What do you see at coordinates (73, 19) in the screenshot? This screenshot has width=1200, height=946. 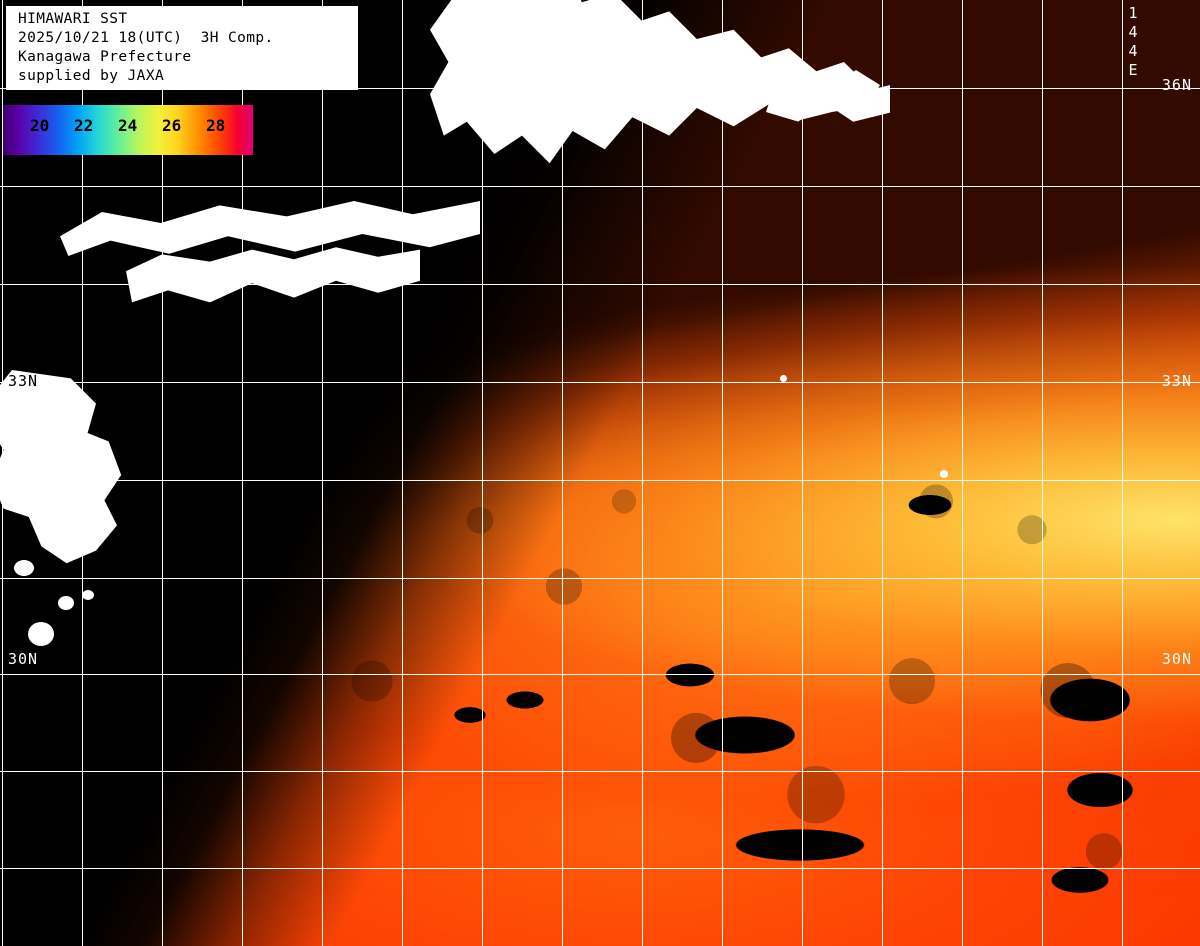 I see `title-product: HIMAWARI SST` at bounding box center [73, 19].